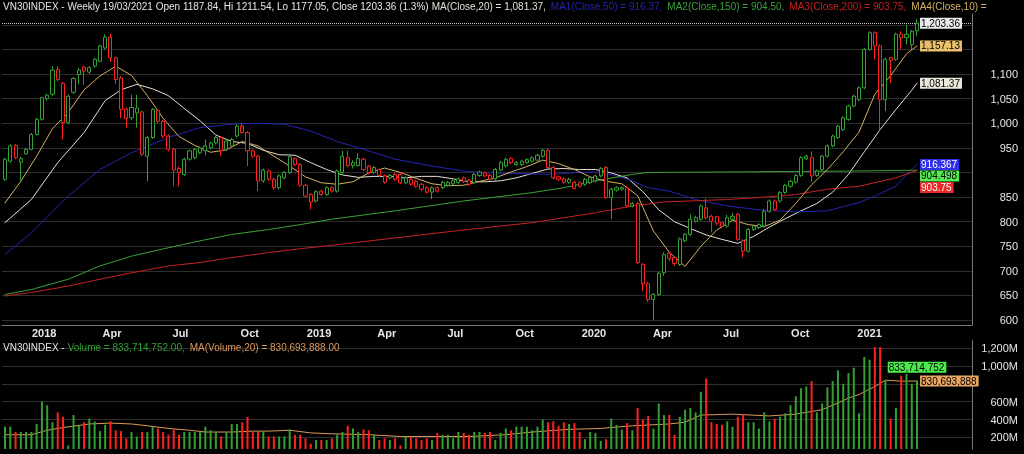 The width and height of the screenshot is (1024, 454). What do you see at coordinates (949, 6) in the screenshot?
I see `text: MA4(Close,10) =` at bounding box center [949, 6].